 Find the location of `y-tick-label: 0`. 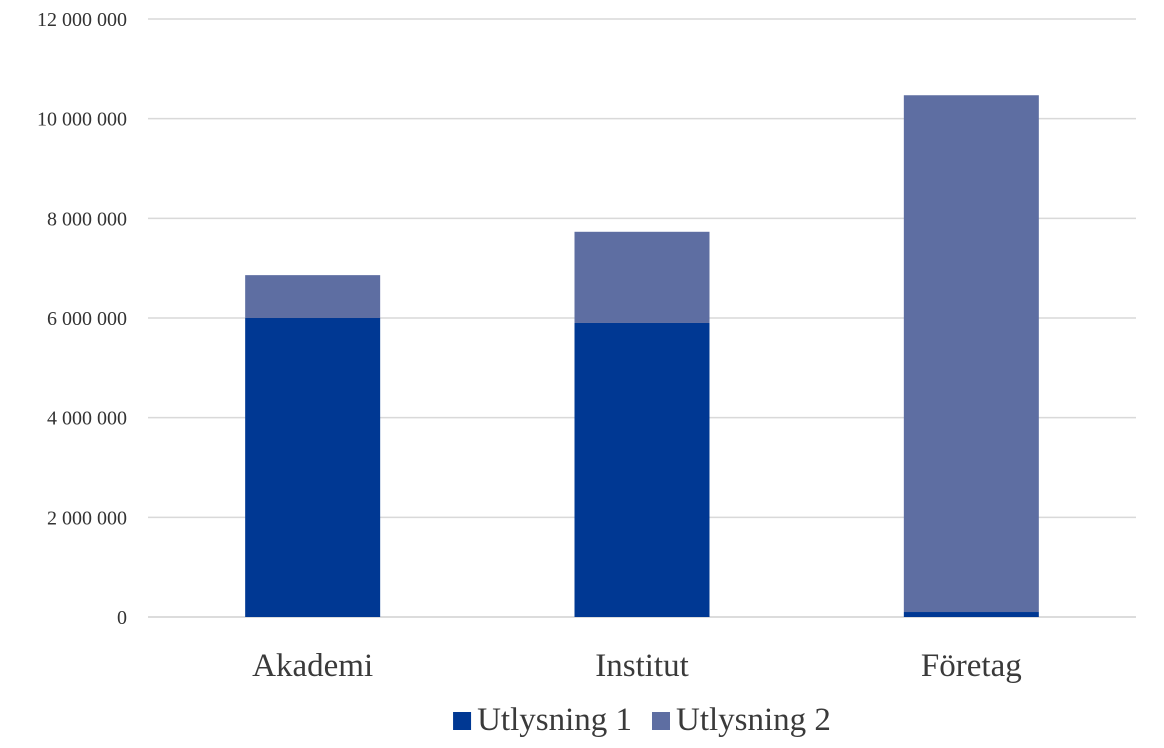

y-tick-label: 0 is located at coordinates (122, 618).